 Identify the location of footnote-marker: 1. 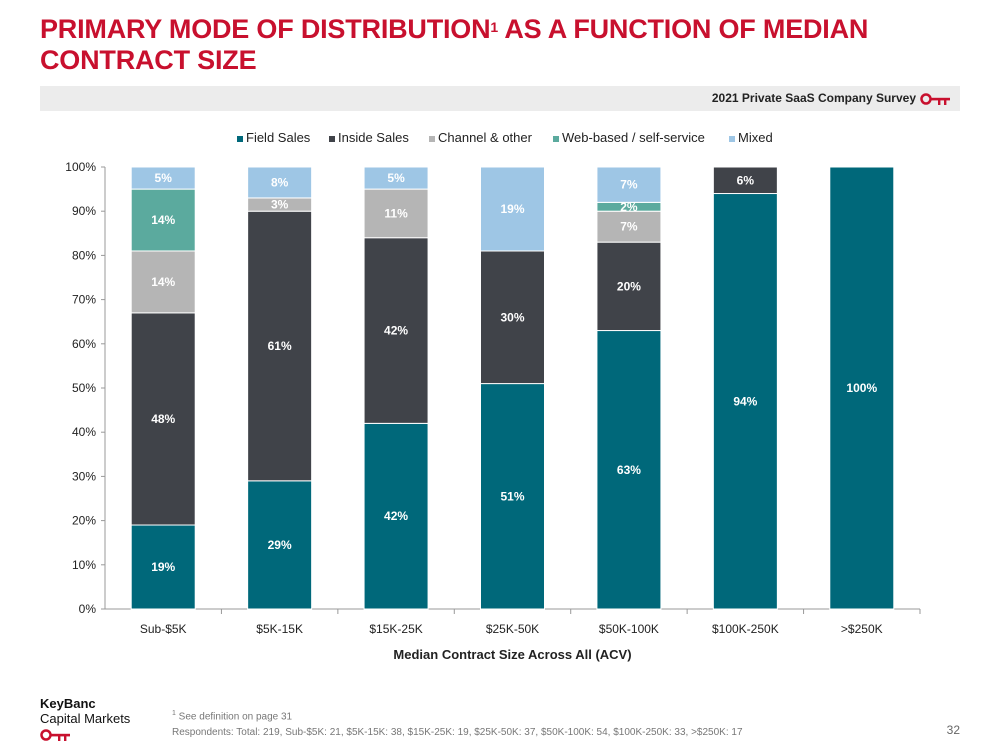
(174, 713).